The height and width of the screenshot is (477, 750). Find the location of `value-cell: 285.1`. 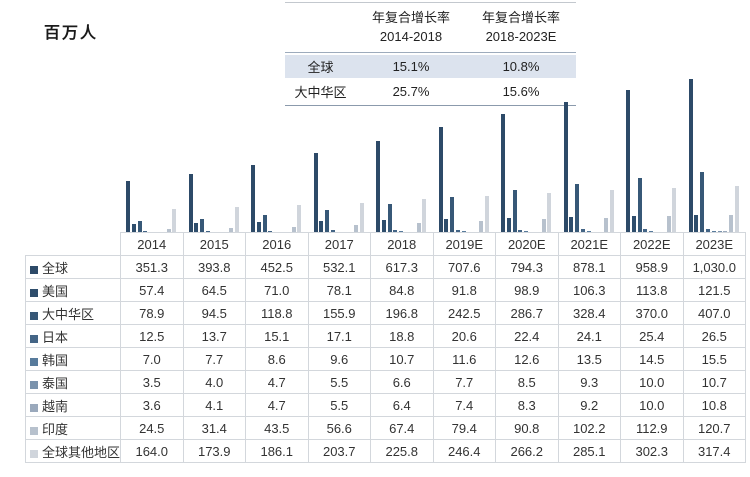

value-cell: 285.1 is located at coordinates (589, 451).